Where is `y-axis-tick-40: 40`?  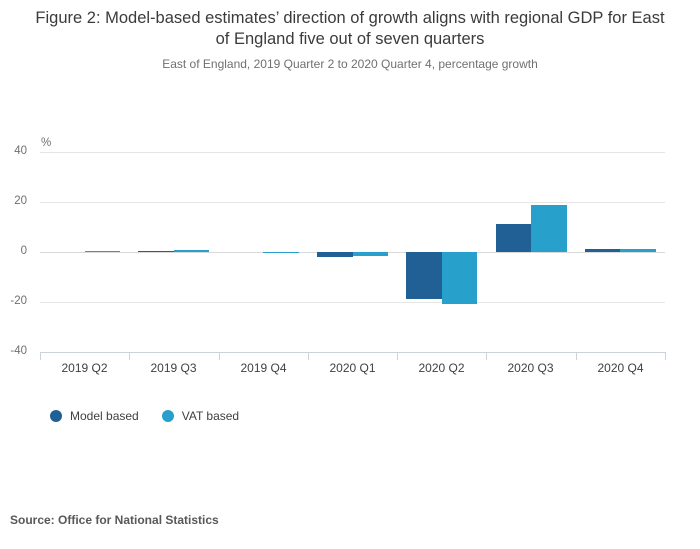
y-axis-tick-40: 40 is located at coordinates (20, 151).